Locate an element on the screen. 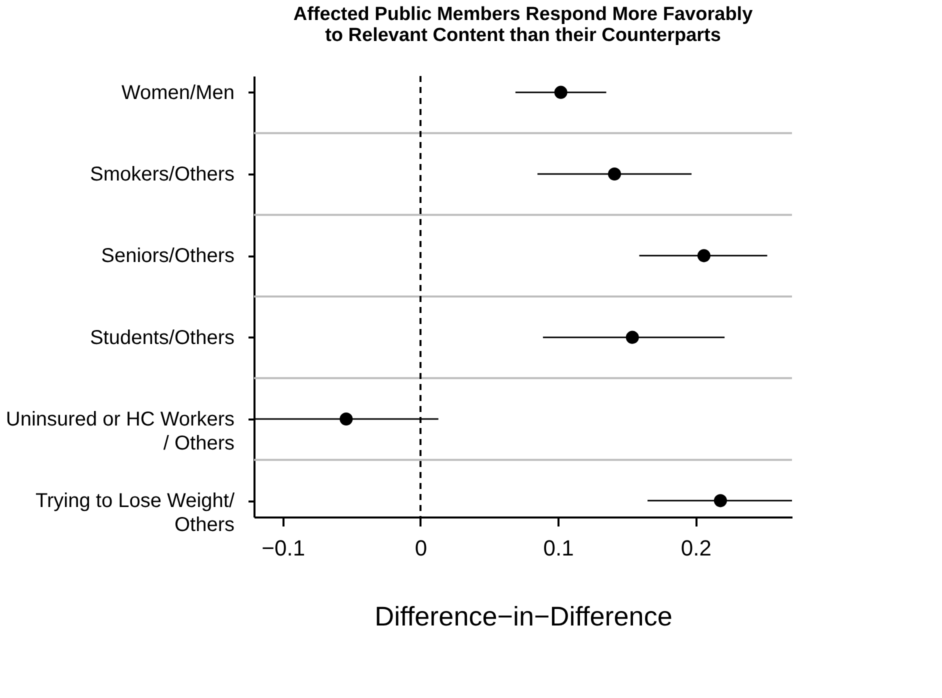 The image size is (942, 698). y-tick-label: Uninsured or HC Workers / Others is located at coordinates (120, 431).